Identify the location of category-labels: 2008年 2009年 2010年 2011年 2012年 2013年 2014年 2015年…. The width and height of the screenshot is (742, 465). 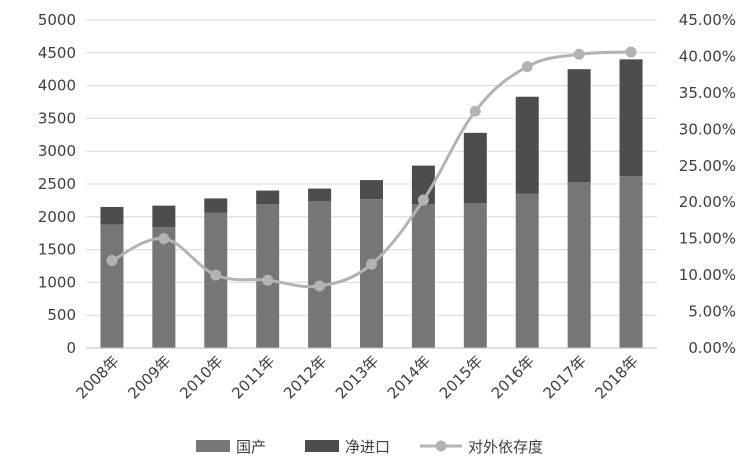
(356, 377).